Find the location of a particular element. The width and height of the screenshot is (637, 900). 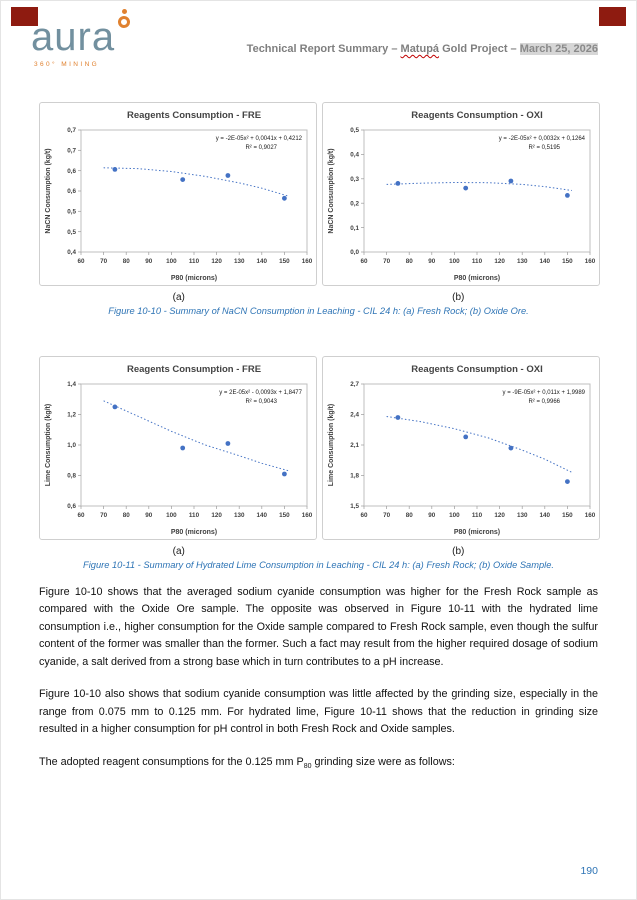

paragraph-3-subscript: 80 is located at coordinates (307, 767).